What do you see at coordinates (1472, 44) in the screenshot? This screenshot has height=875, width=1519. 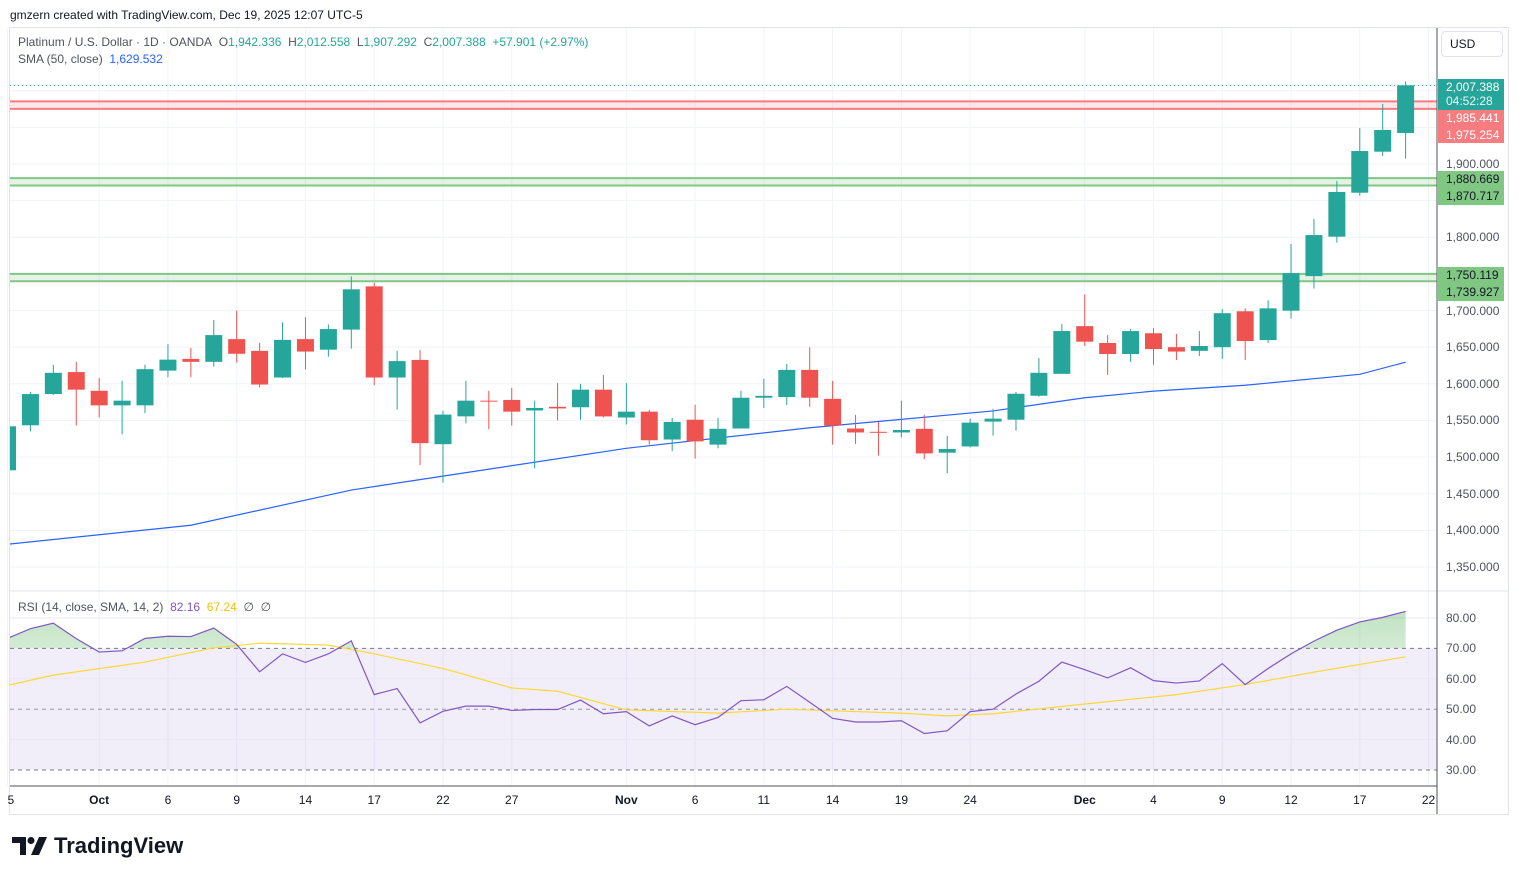 I see `currency-button: USD` at bounding box center [1472, 44].